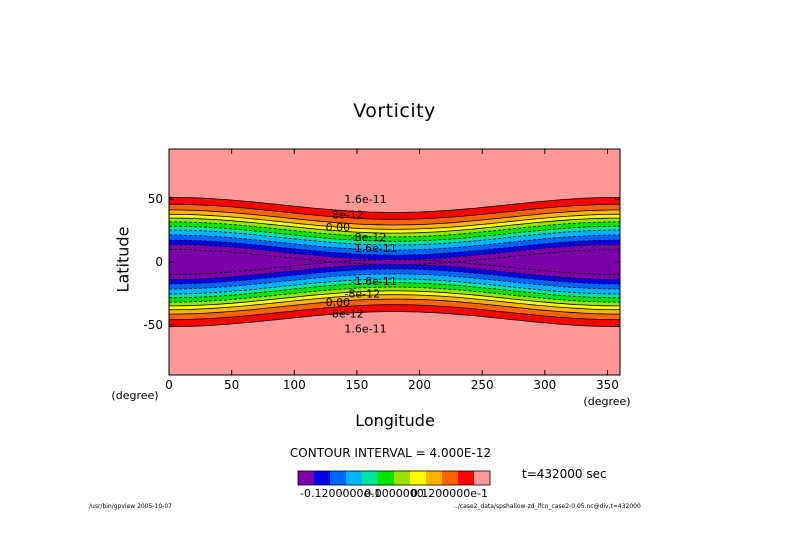 Image resolution: width=789 pixels, height=558 pixels. Describe the element at coordinates (130, 506) in the screenshot. I see `footer-command: /usr/bin/gpview 2005-10-07` at that location.